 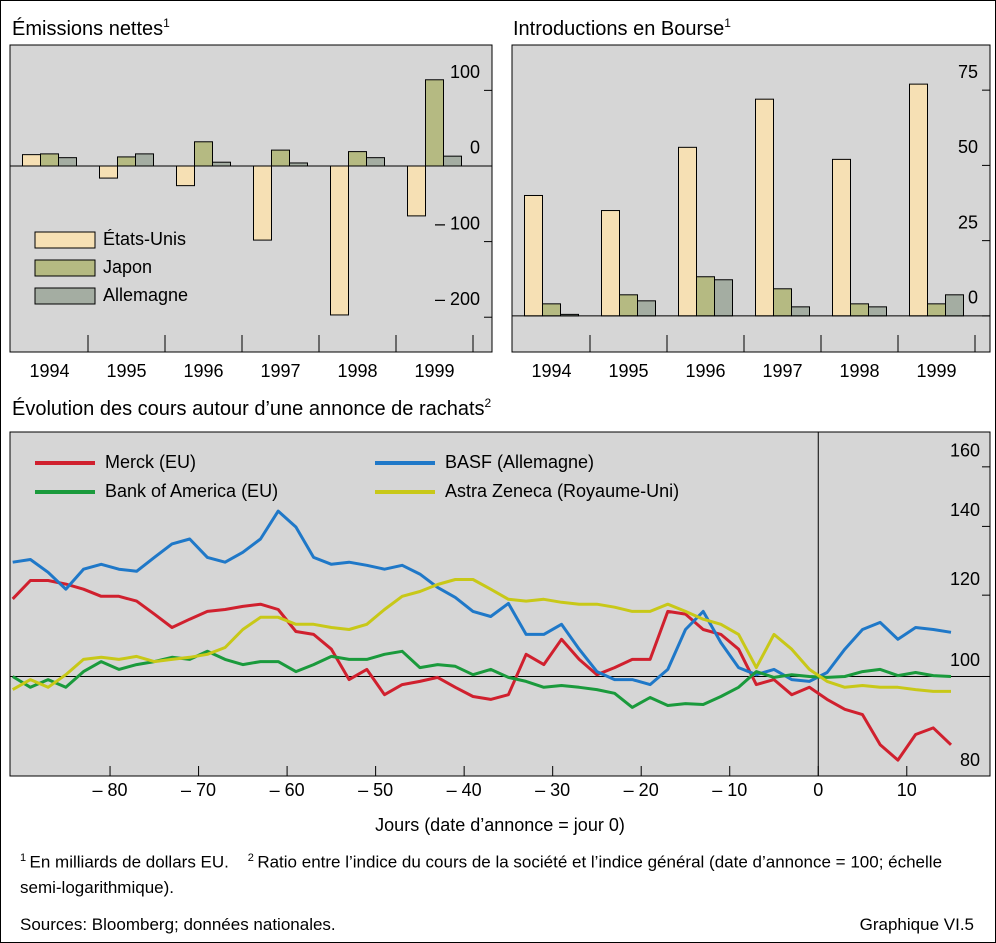 What do you see at coordinates (618, 29) in the screenshot?
I see `title-text: Introductions en Bourse` at bounding box center [618, 29].